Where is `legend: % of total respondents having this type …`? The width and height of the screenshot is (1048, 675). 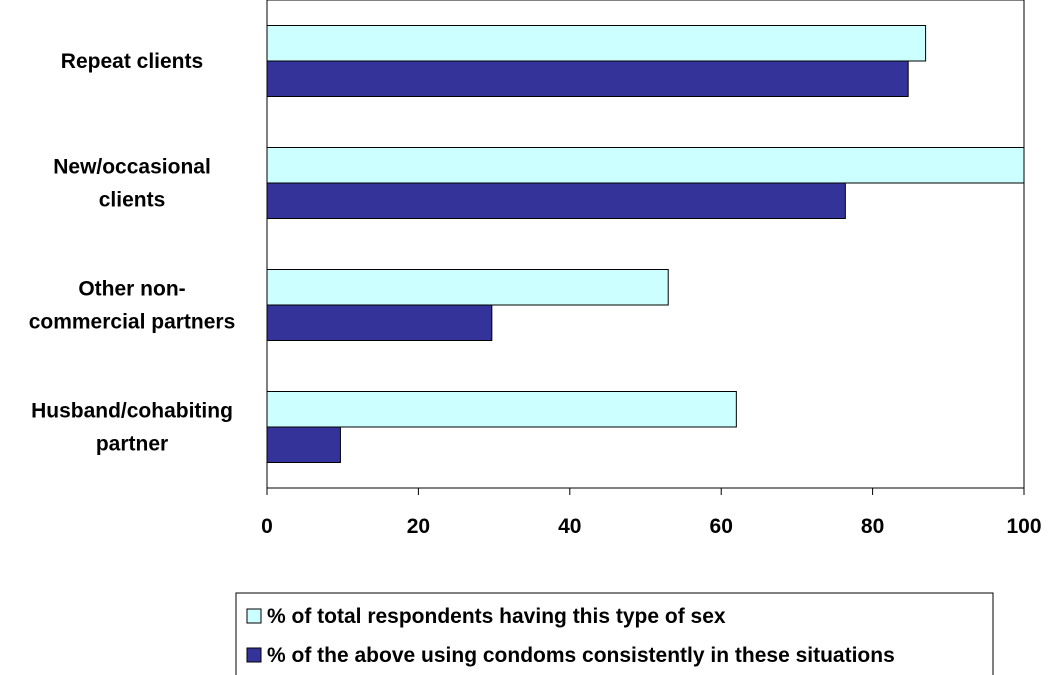
legend: % of total respondents having this type … is located at coordinates (614, 633).